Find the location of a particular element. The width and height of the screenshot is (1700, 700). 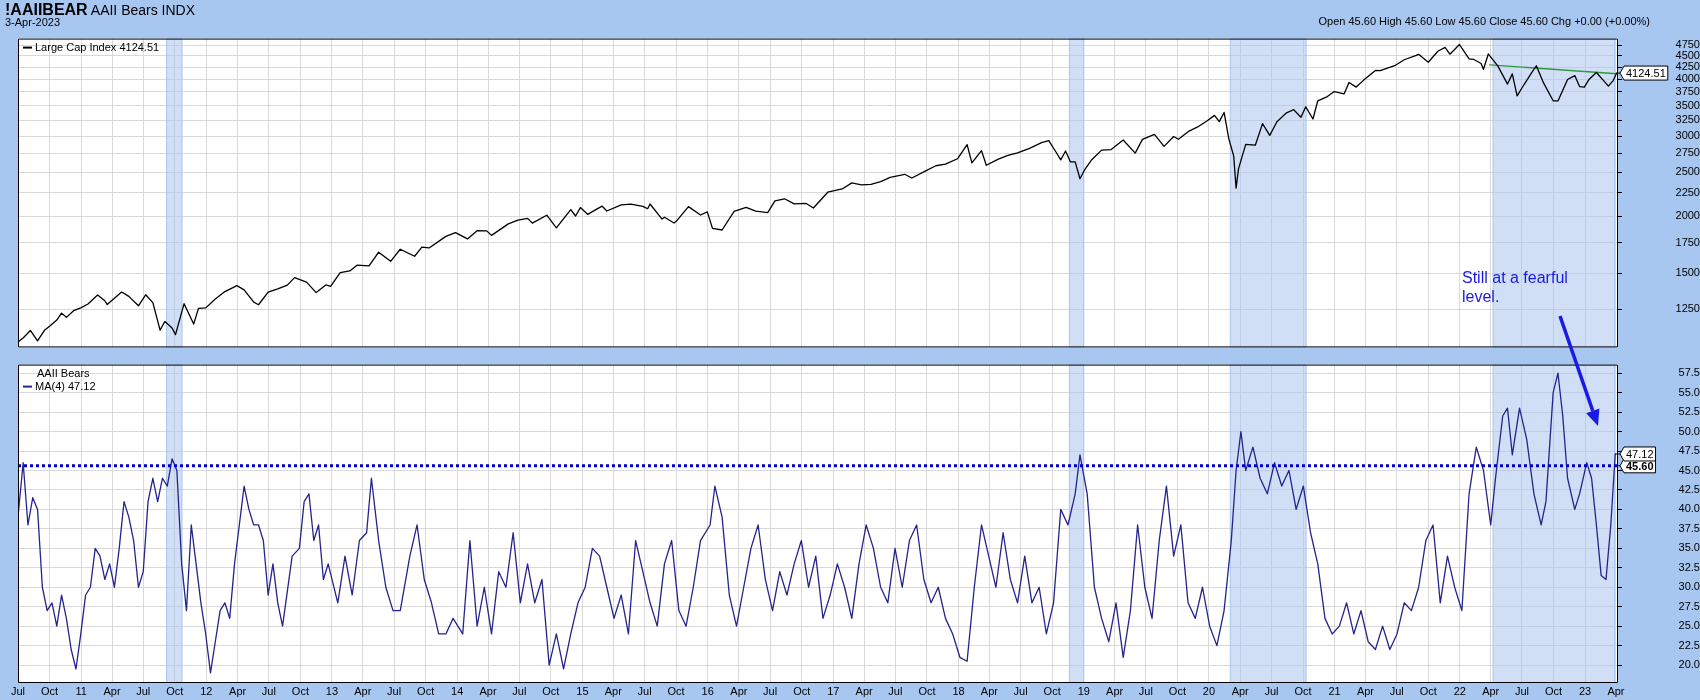

chart-title: !AAIIBEAR AAII Bears INDX is located at coordinates (100, 9).